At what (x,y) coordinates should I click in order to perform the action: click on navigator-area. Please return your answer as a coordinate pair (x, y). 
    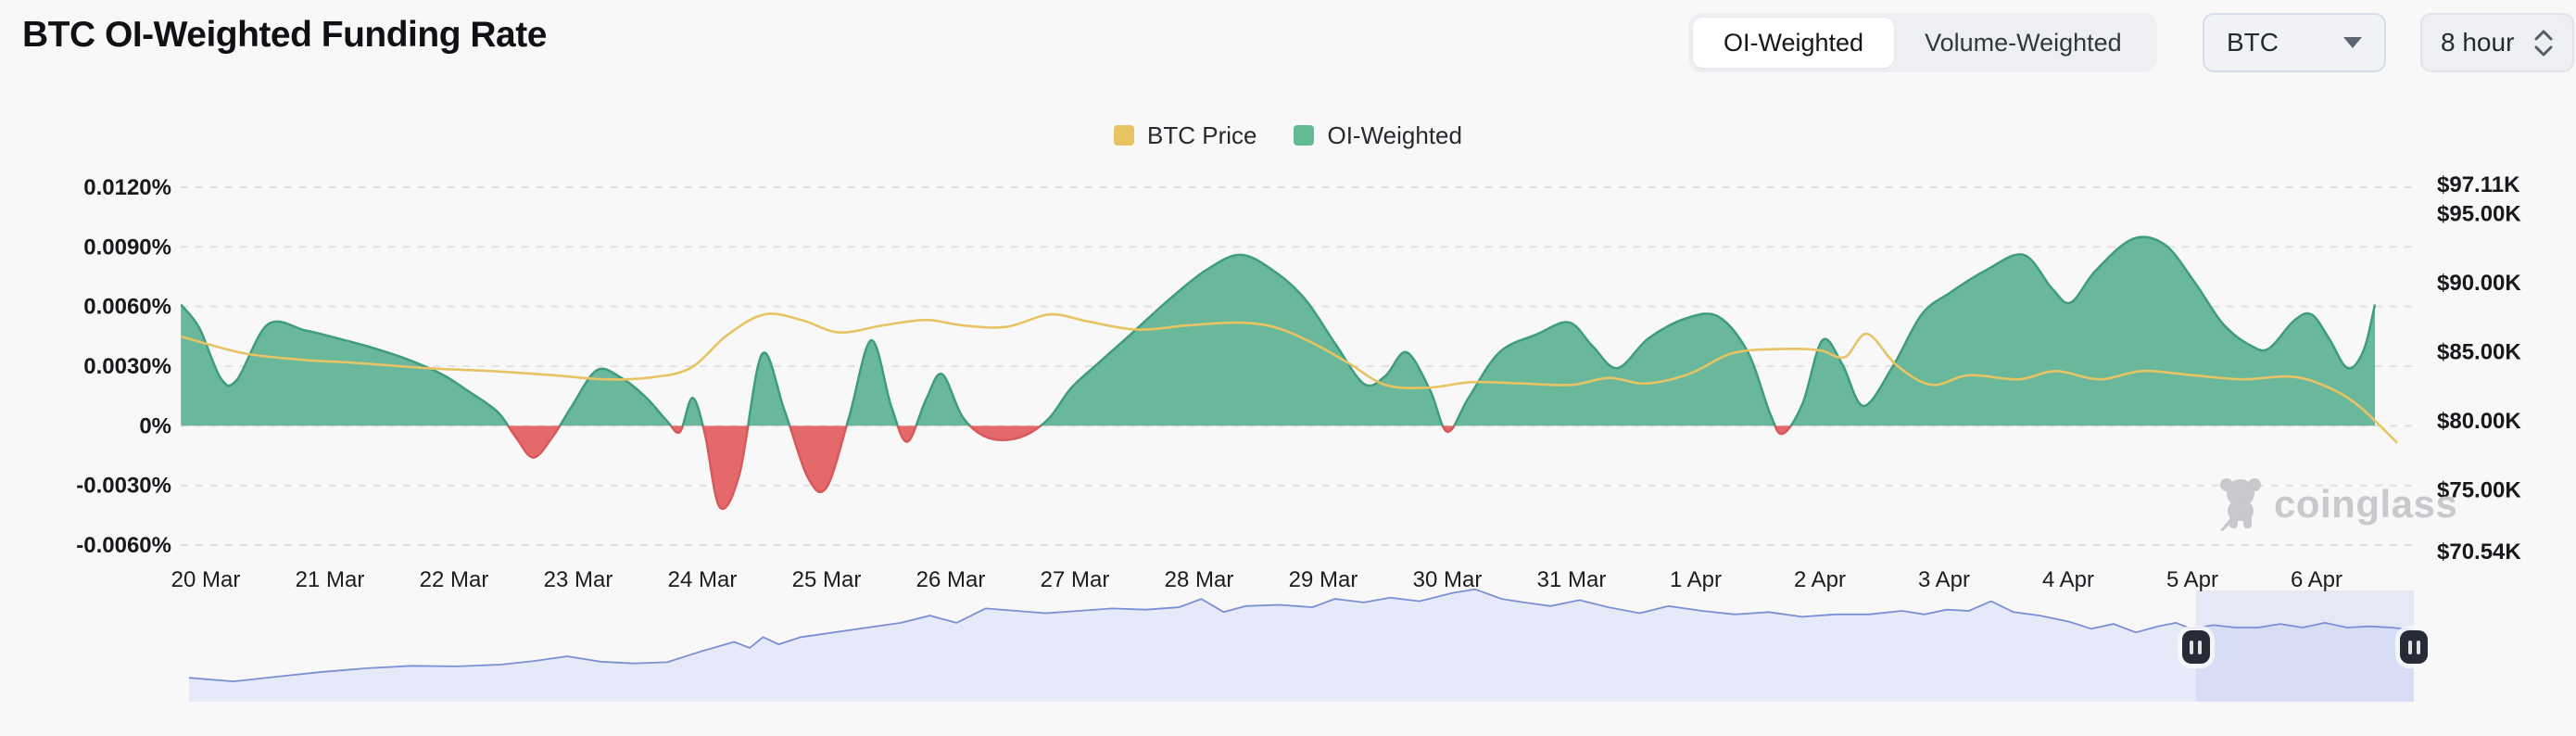
    Looking at the image, I should click on (1302, 645).